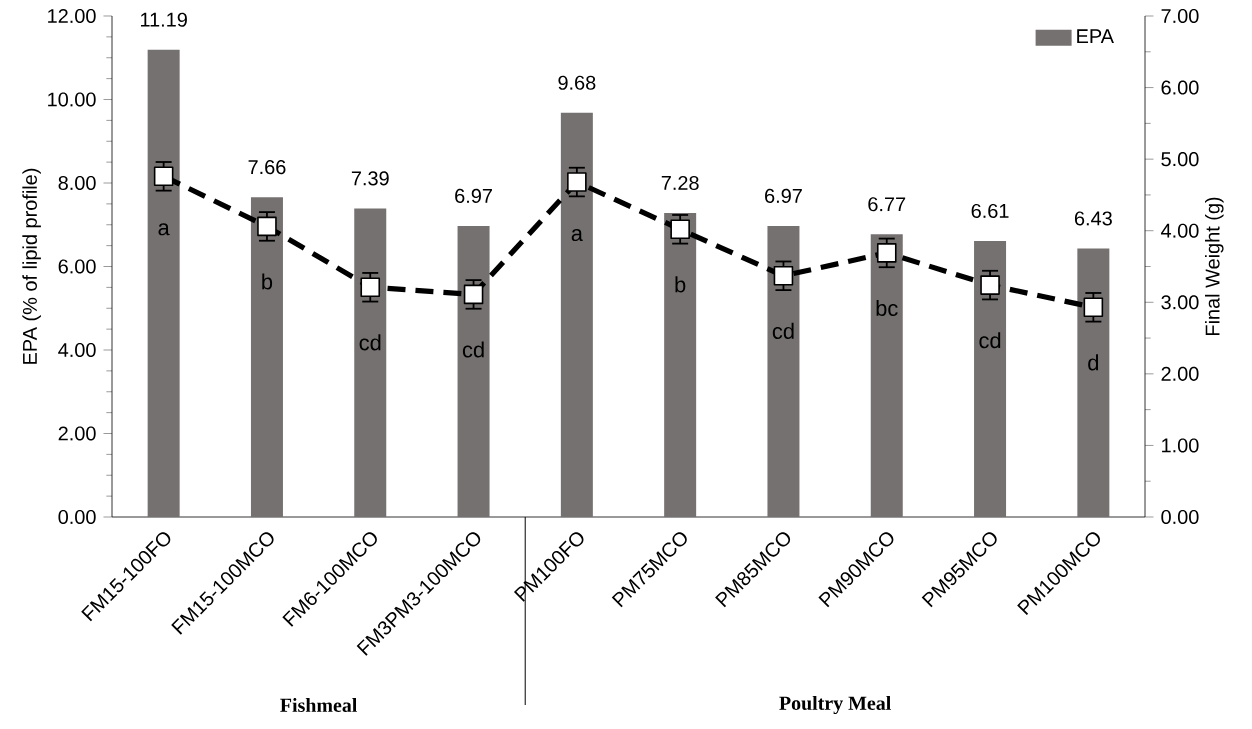  What do you see at coordinates (1093, 362) in the screenshot?
I see `data-label: d` at bounding box center [1093, 362].